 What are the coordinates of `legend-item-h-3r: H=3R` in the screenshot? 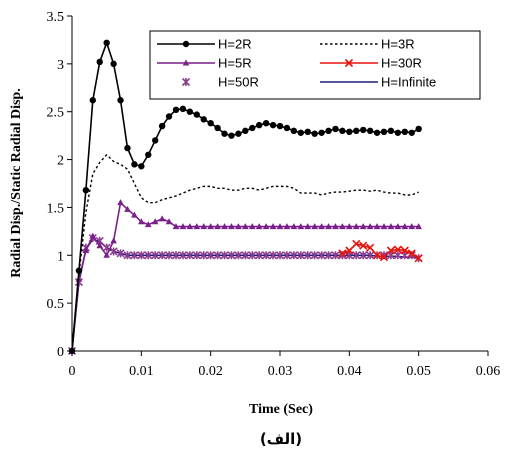 It's located at (367, 44).